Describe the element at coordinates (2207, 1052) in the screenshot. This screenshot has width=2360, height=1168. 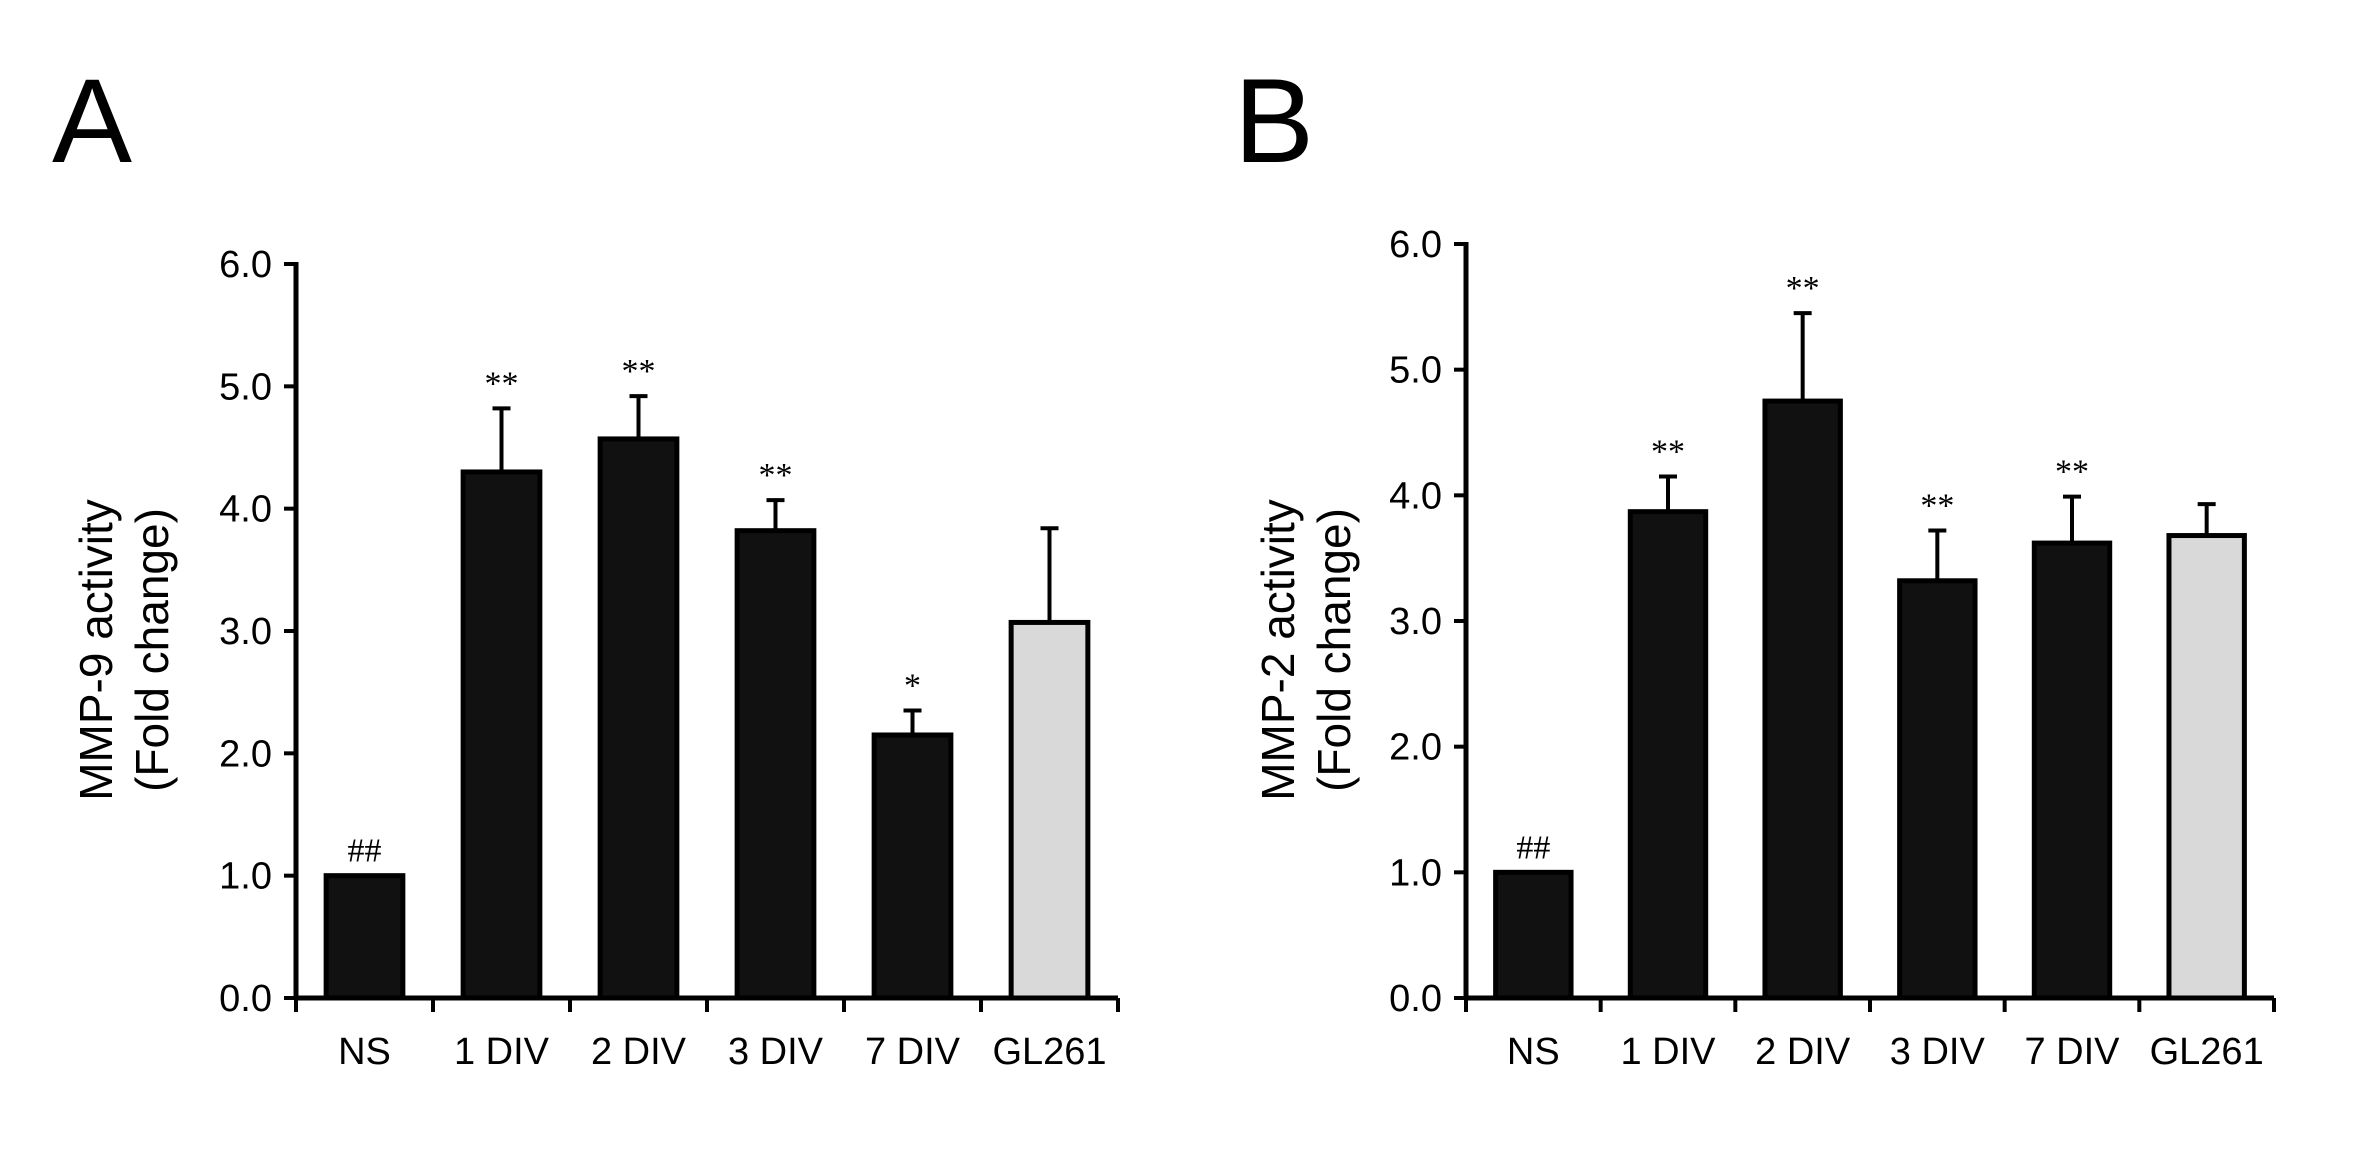
I see `panel-b-category-label: GL261` at that location.